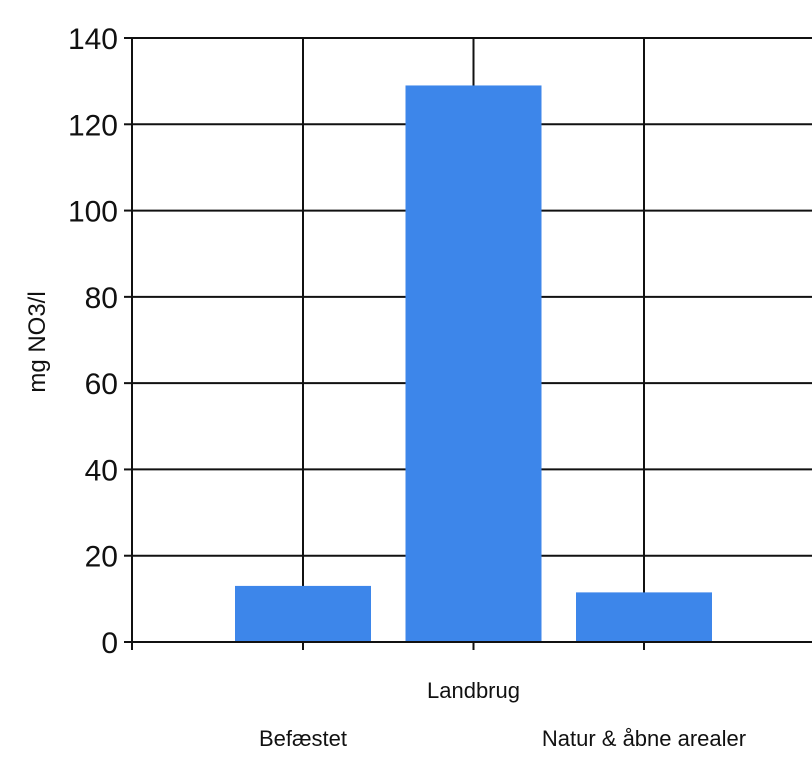  What do you see at coordinates (93, 212) in the screenshot?
I see `y-tick-label: 100` at bounding box center [93, 212].